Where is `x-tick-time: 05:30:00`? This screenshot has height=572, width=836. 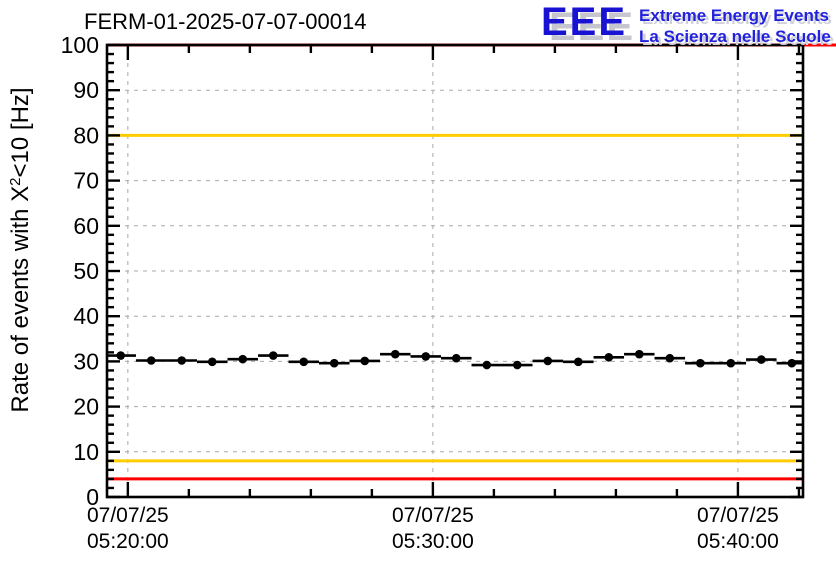 x-tick-time: 05:30:00 is located at coordinates (433, 541).